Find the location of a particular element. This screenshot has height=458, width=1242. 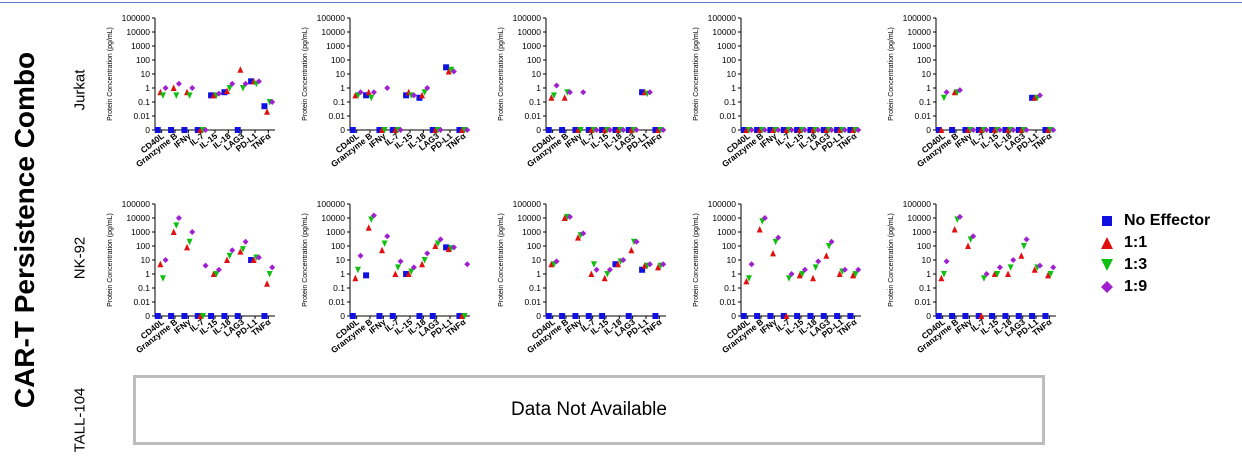

y-tick-label: 10 is located at coordinates (927, 74).